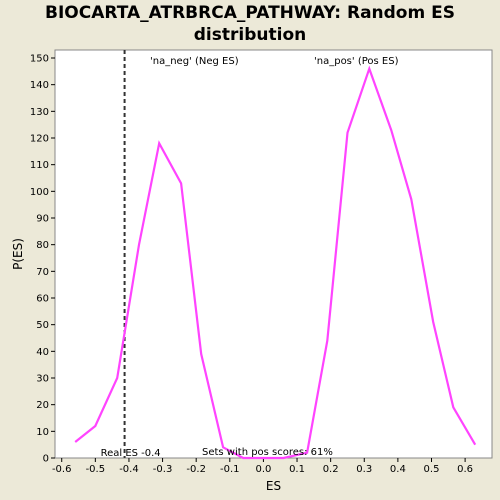  I want to click on x-tick-label: 0.1, so click(297, 469).